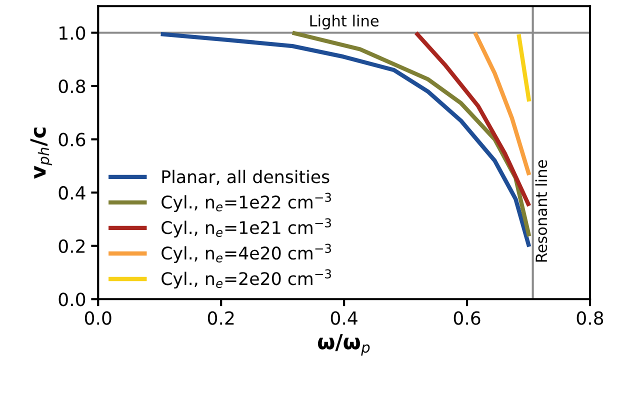 The width and height of the screenshot is (629, 407). Describe the element at coordinates (72, 86) in the screenshot. I see `y-tick-label: 0.8` at that location.